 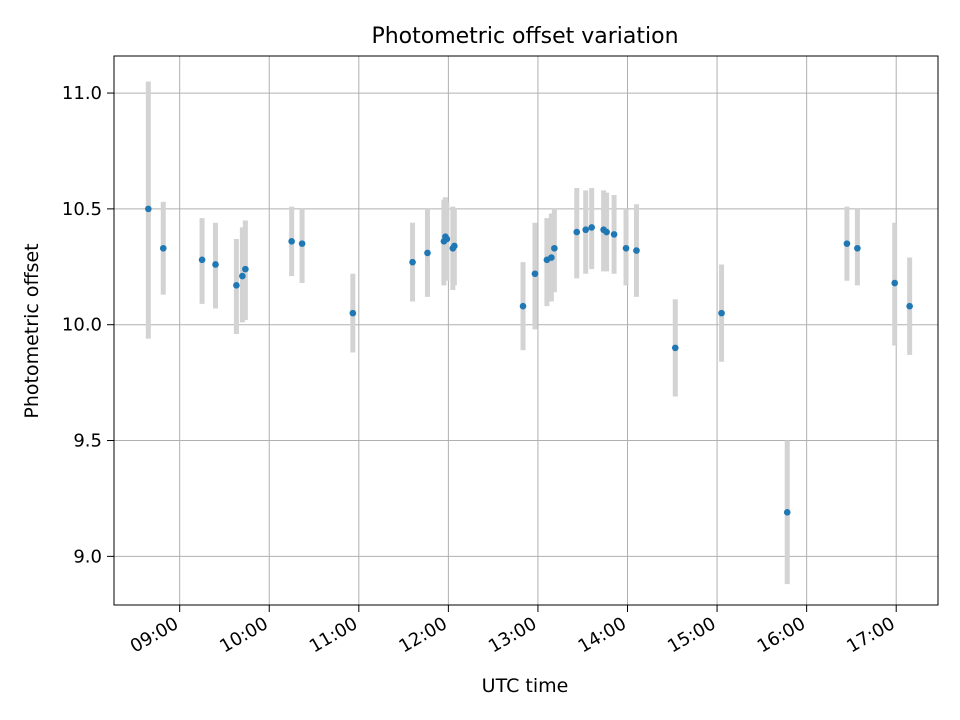 I want to click on y-tick-label: 11.0, so click(x=82, y=93).